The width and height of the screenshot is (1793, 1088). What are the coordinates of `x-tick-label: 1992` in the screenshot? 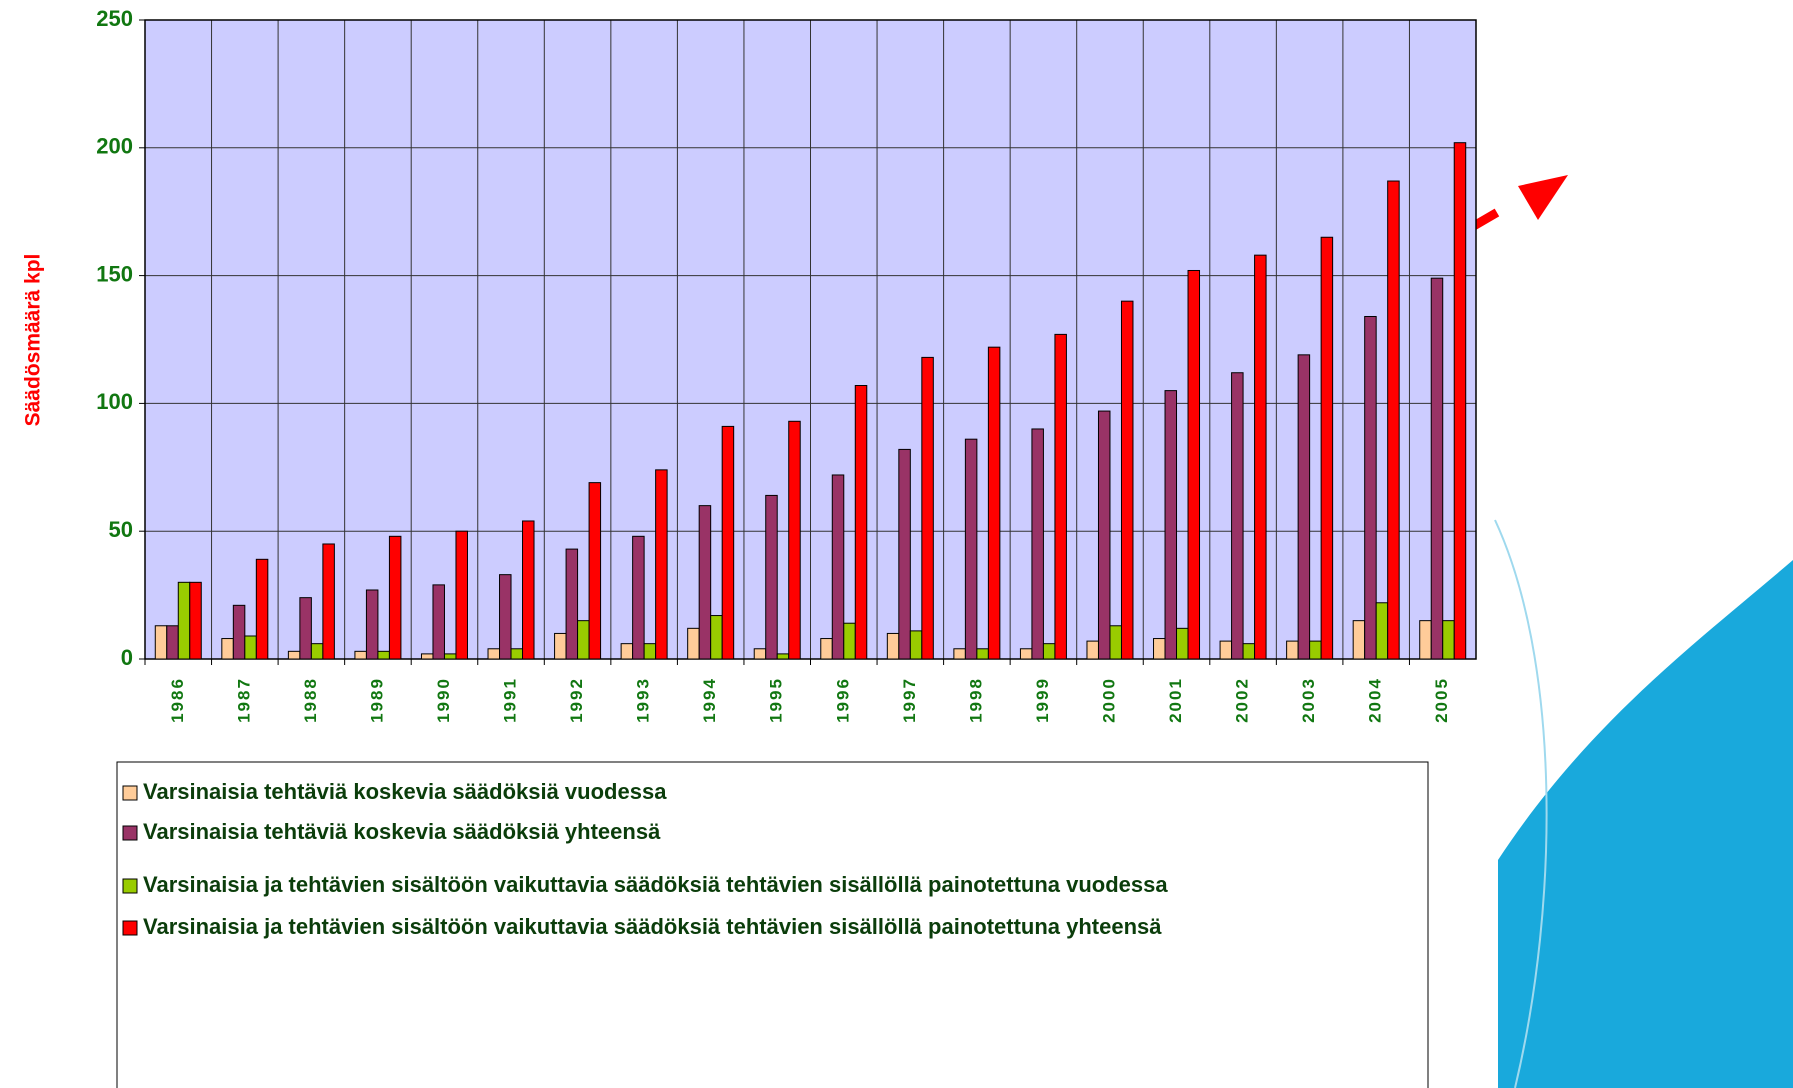 It's located at (576, 700).